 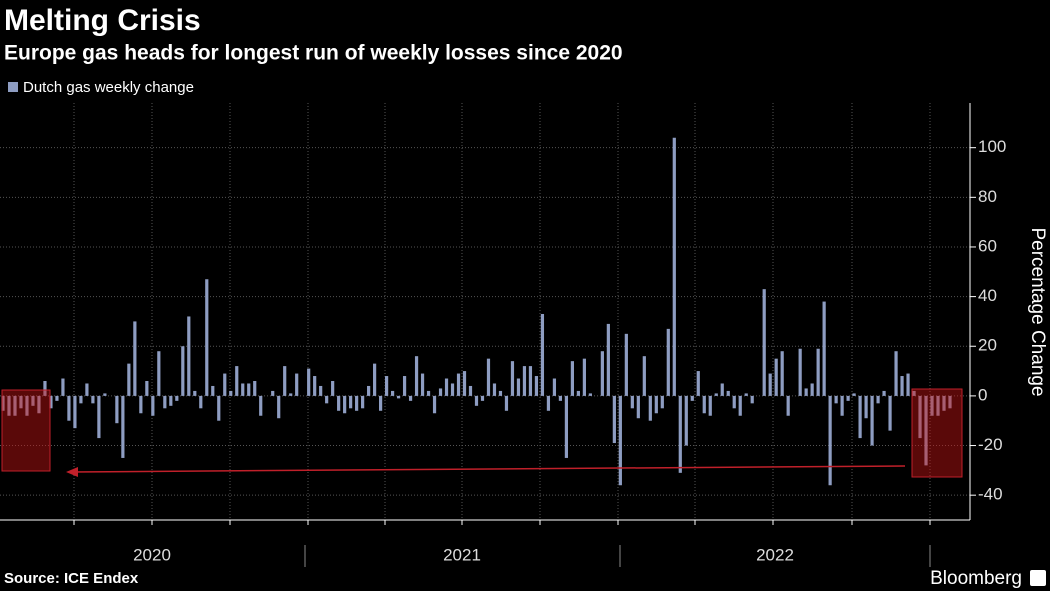 I want to click on brand-icon, so click(x=1038, y=578).